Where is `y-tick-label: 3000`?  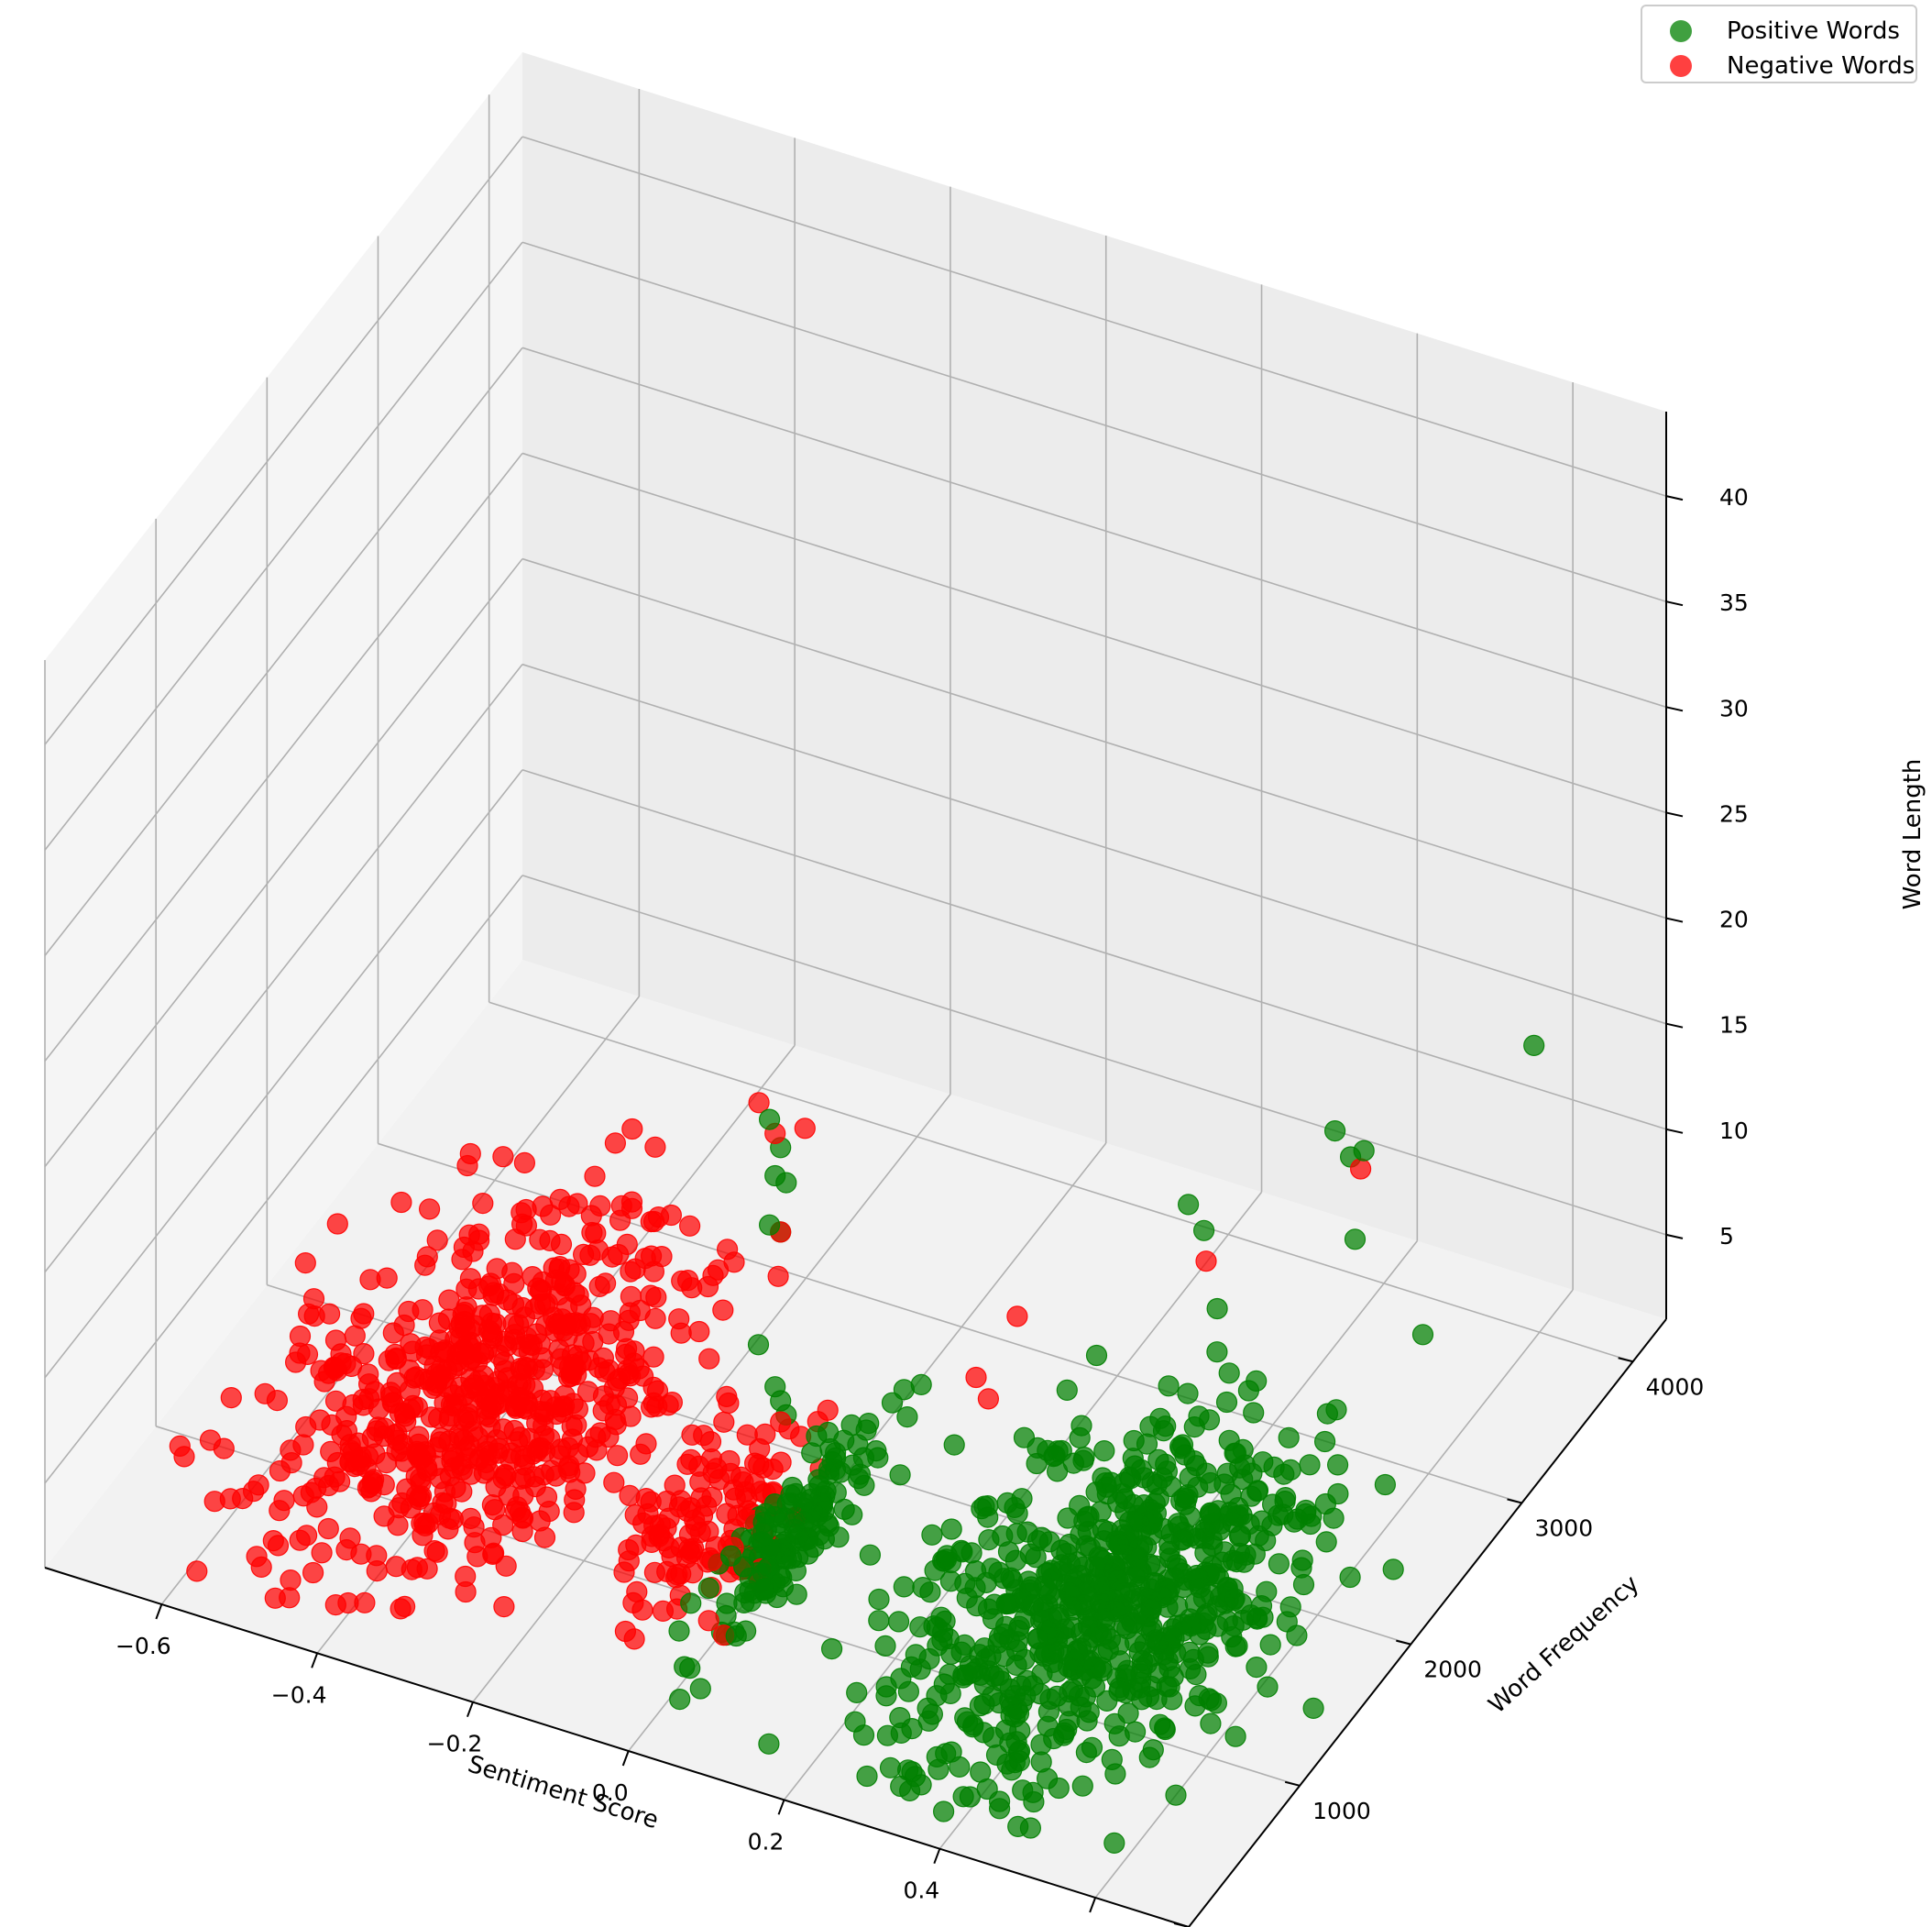
y-tick-label: 3000 is located at coordinates (1563, 1527).